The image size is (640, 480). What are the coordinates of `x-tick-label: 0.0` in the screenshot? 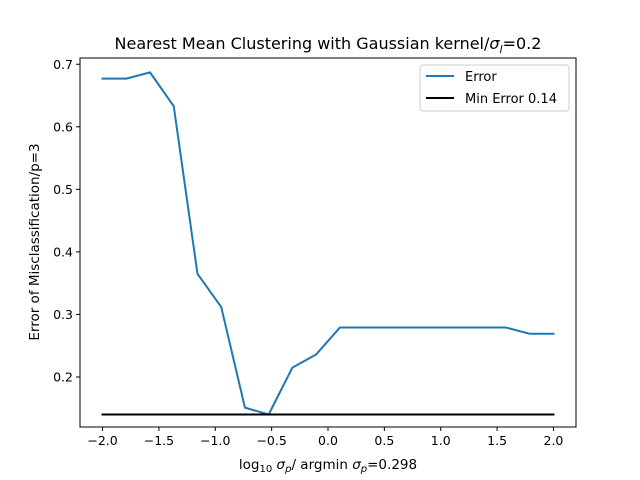 It's located at (328, 440).